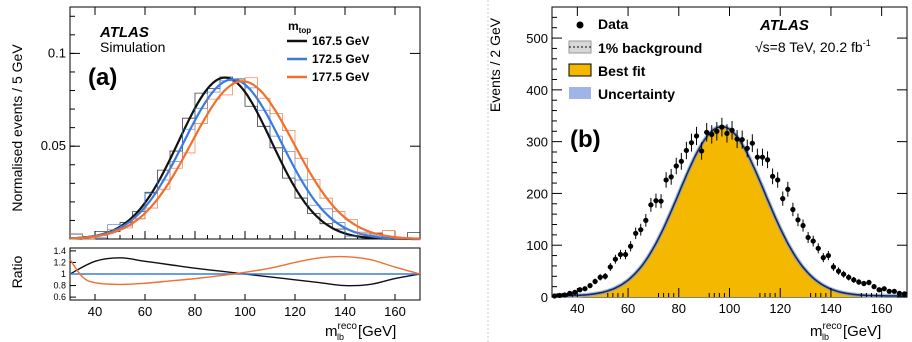 This screenshot has height=342, width=912. What do you see at coordinates (229, 282) in the screenshot?
I see `panel-a-ratio-ticks: 40 60 80 100 120 140 160 0.60.8 1 1.21.4` at bounding box center [229, 282].